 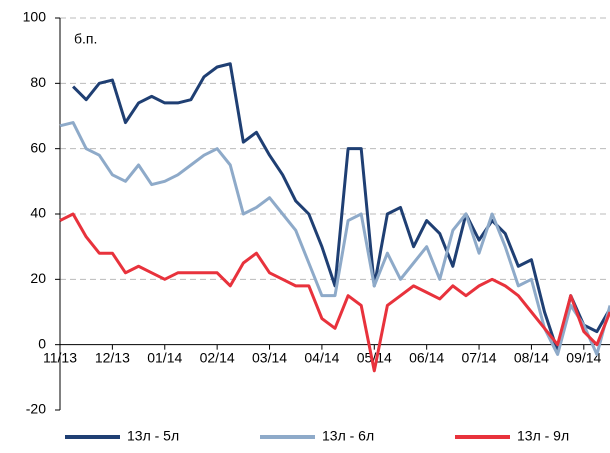 What do you see at coordinates (583, 357) in the screenshot?
I see `x-tick-label: 09/14` at bounding box center [583, 357].